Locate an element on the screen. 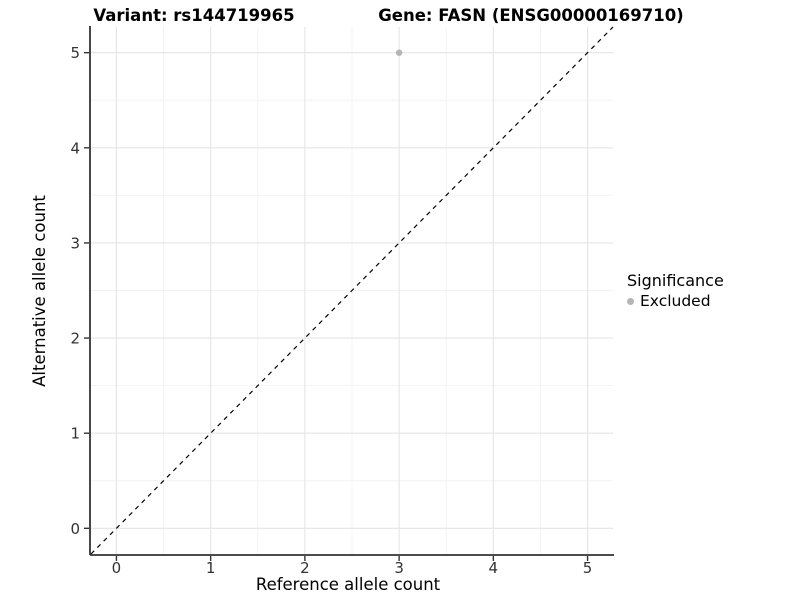 The image size is (800, 600). x-tick-label: 1 is located at coordinates (211, 568).